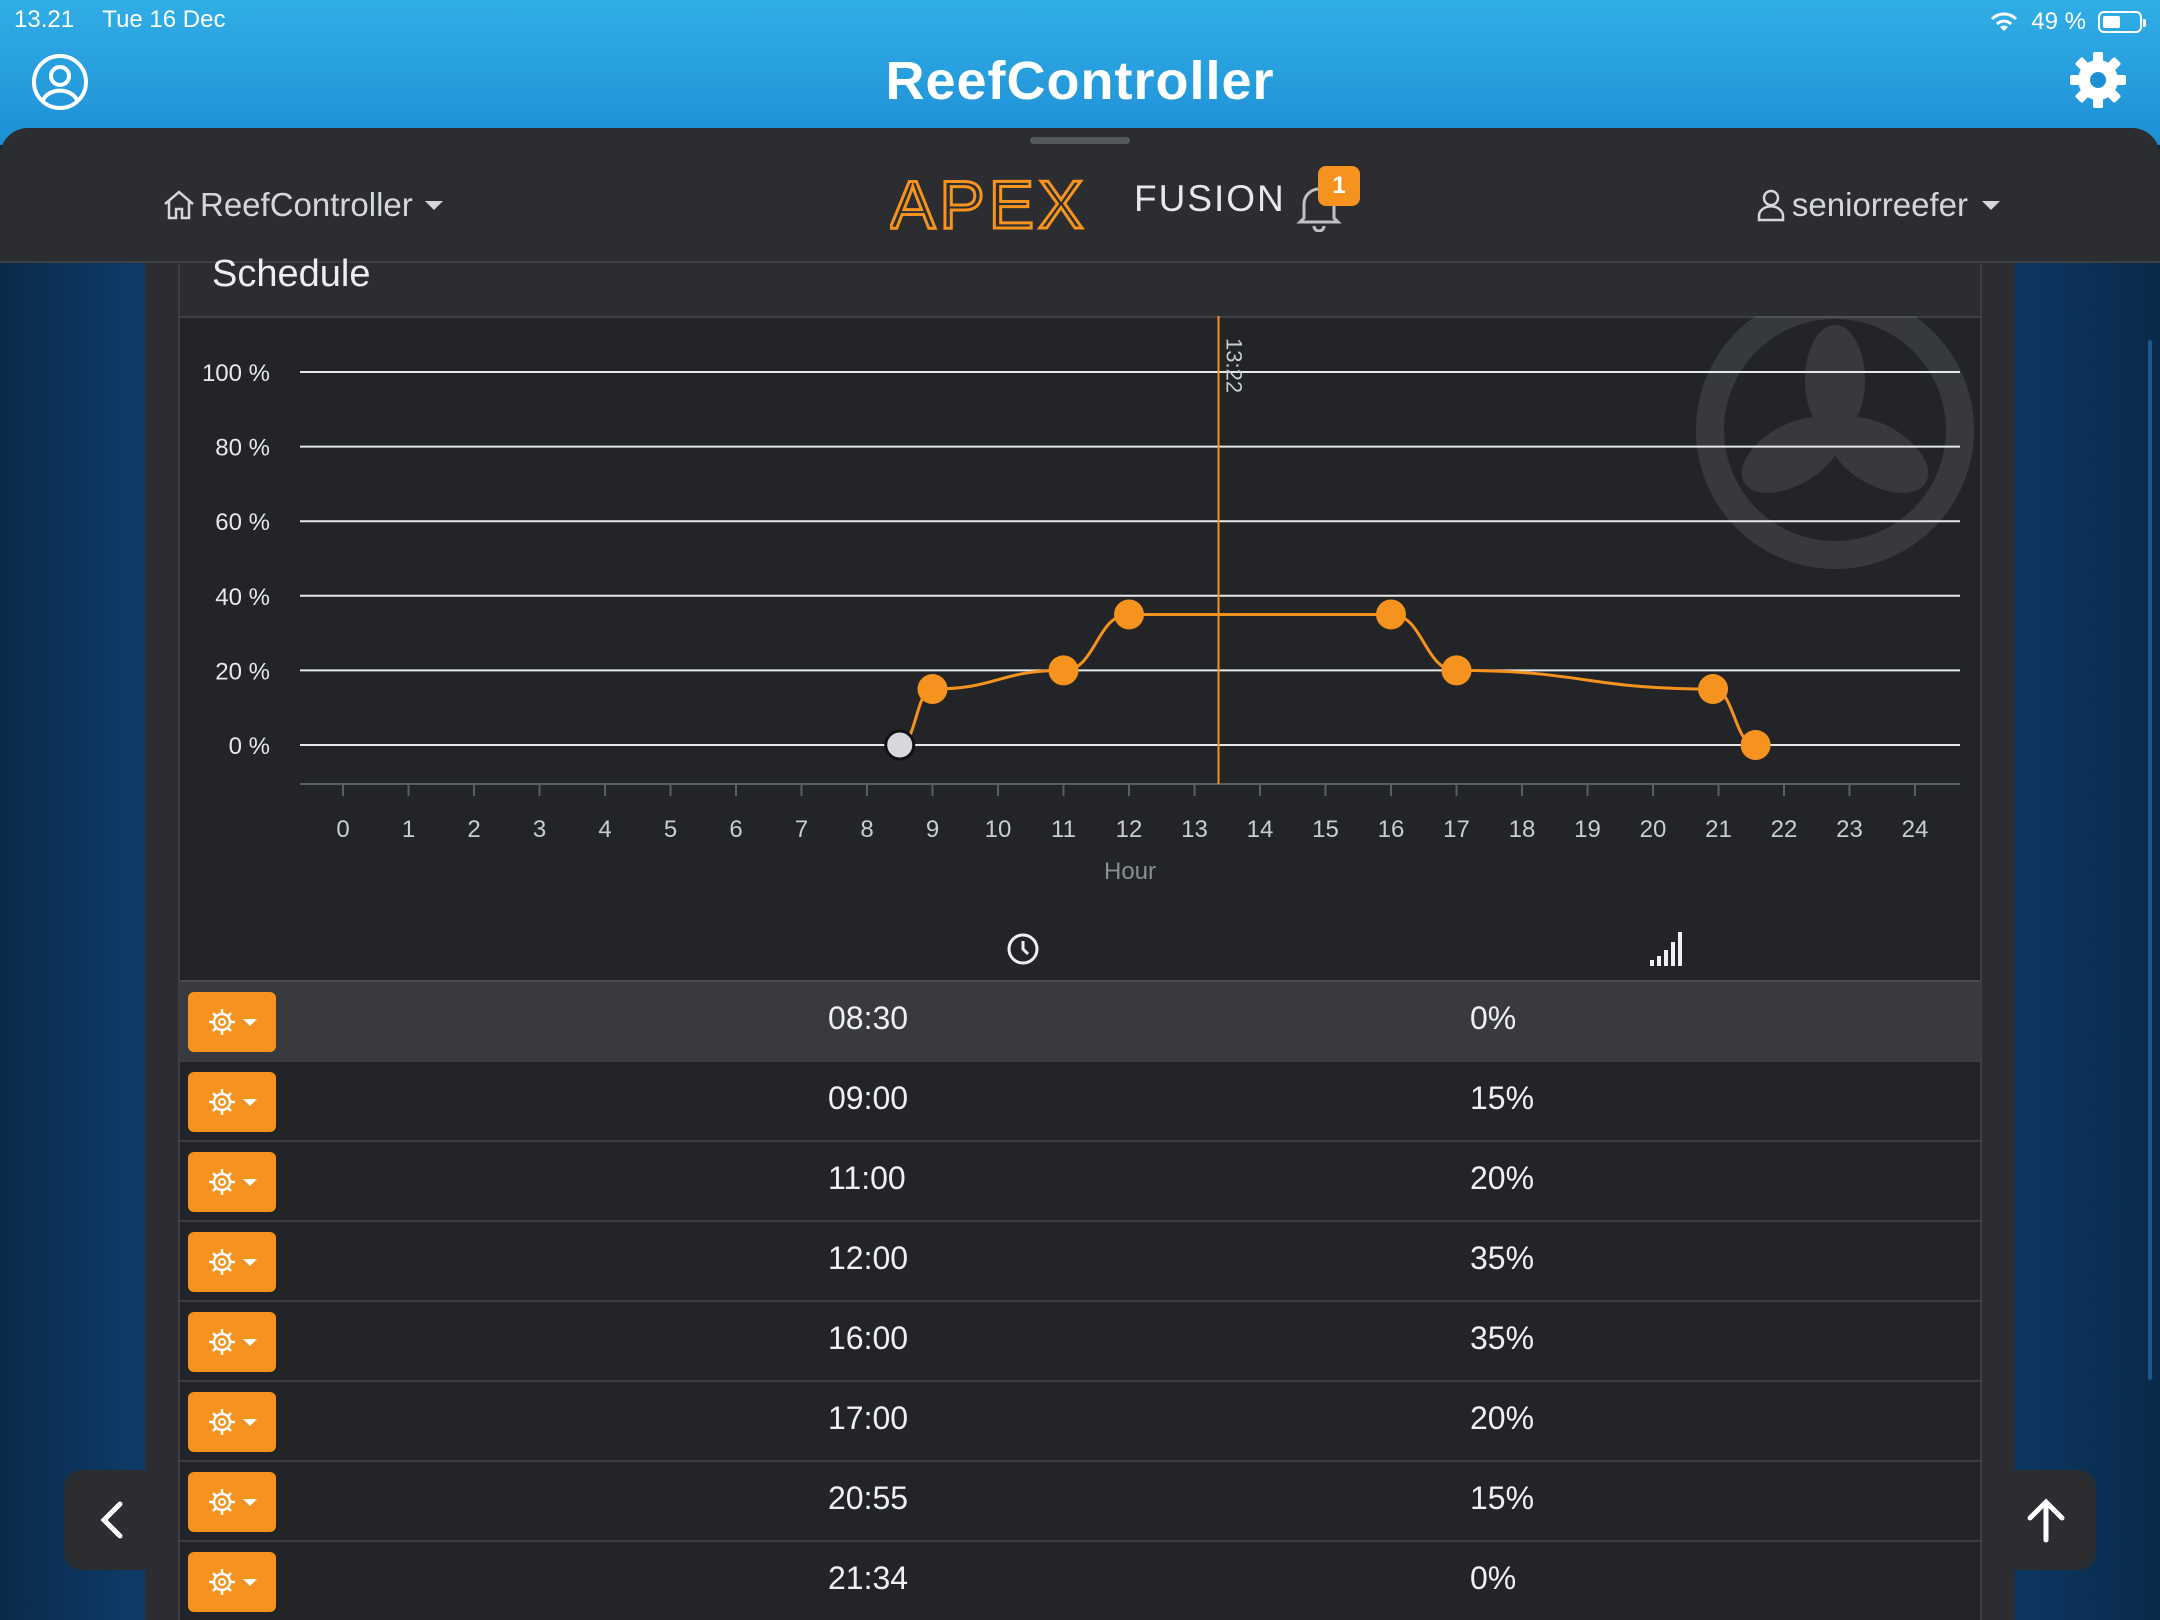 The height and width of the screenshot is (1620, 2160). What do you see at coordinates (604, 829) in the screenshot?
I see `x-tick-label: 4` at bounding box center [604, 829].